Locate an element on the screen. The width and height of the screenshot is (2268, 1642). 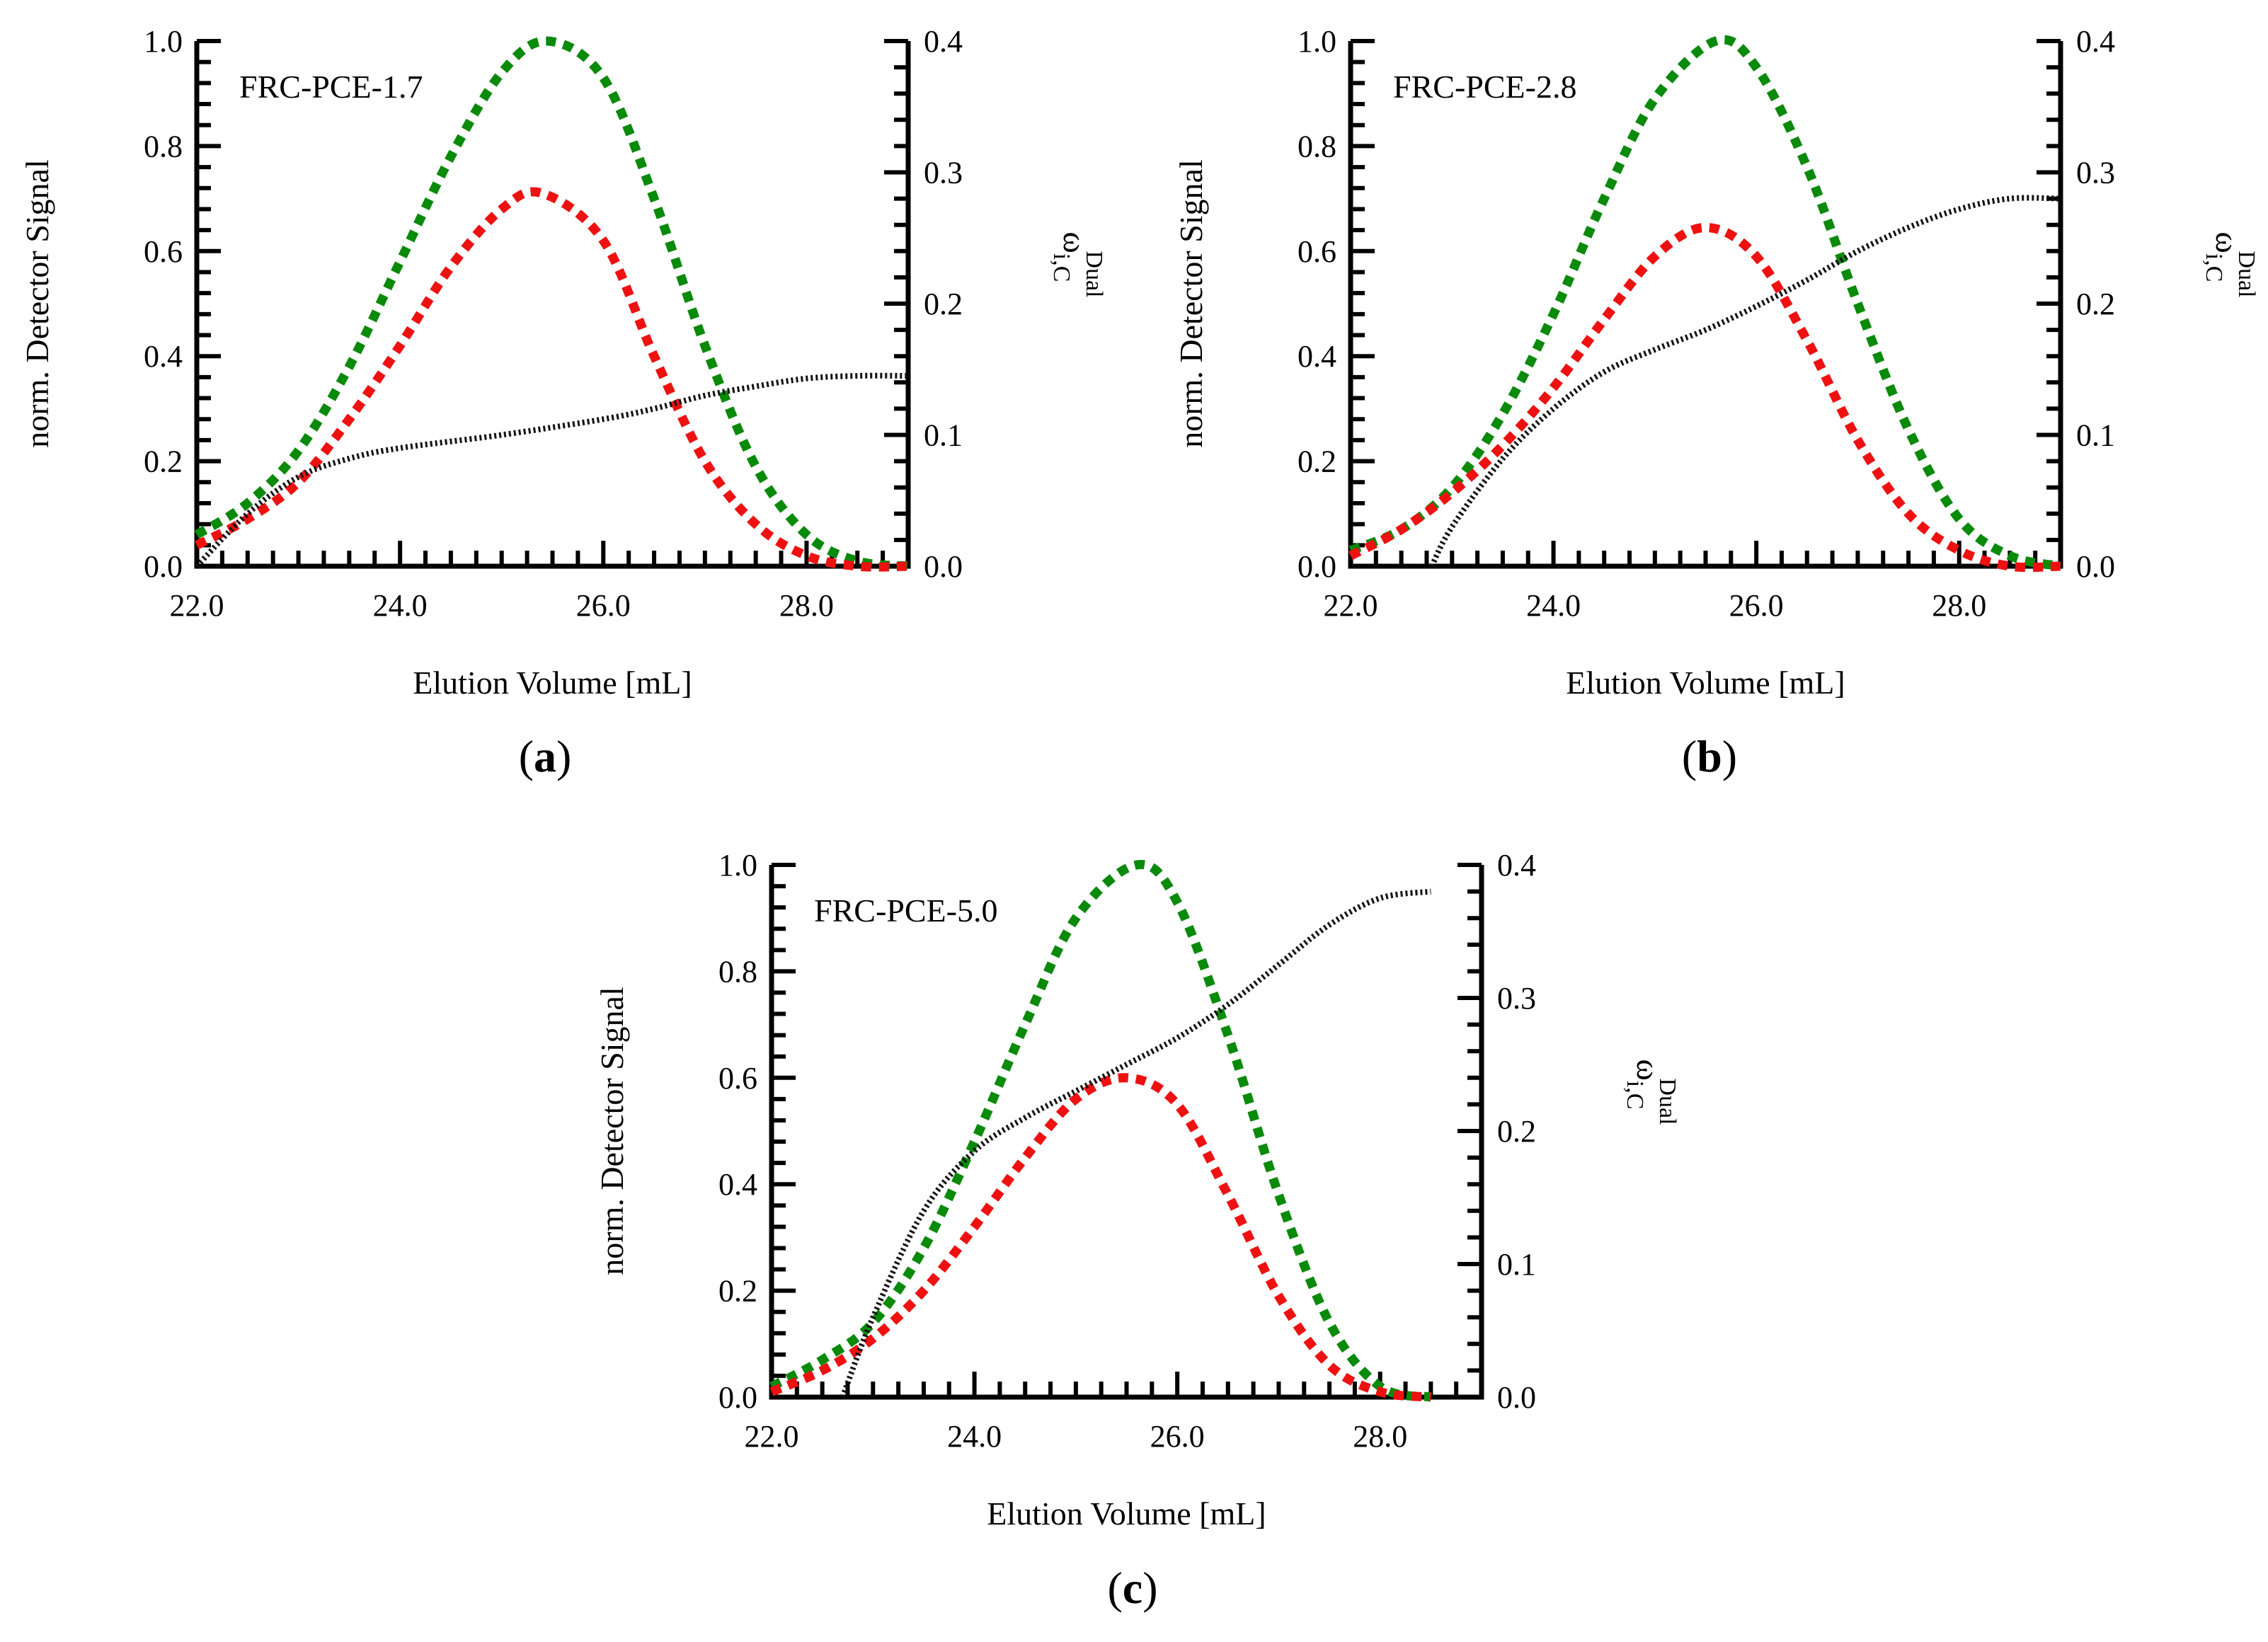
panel-title: FRC-PCE-2.8 is located at coordinates (1484, 87).